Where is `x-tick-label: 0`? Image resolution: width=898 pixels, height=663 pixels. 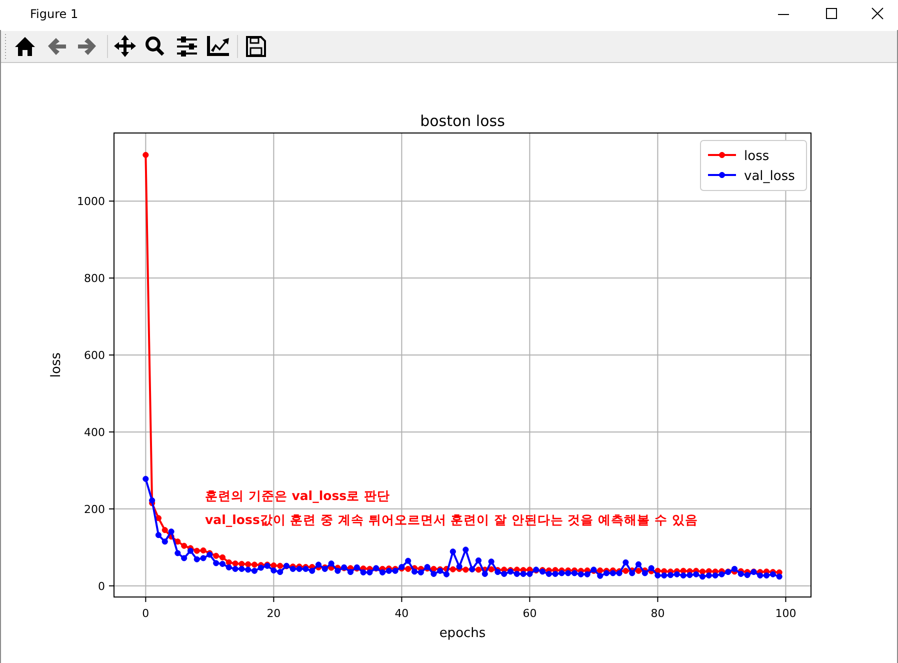
x-tick-label: 0 is located at coordinates (146, 613).